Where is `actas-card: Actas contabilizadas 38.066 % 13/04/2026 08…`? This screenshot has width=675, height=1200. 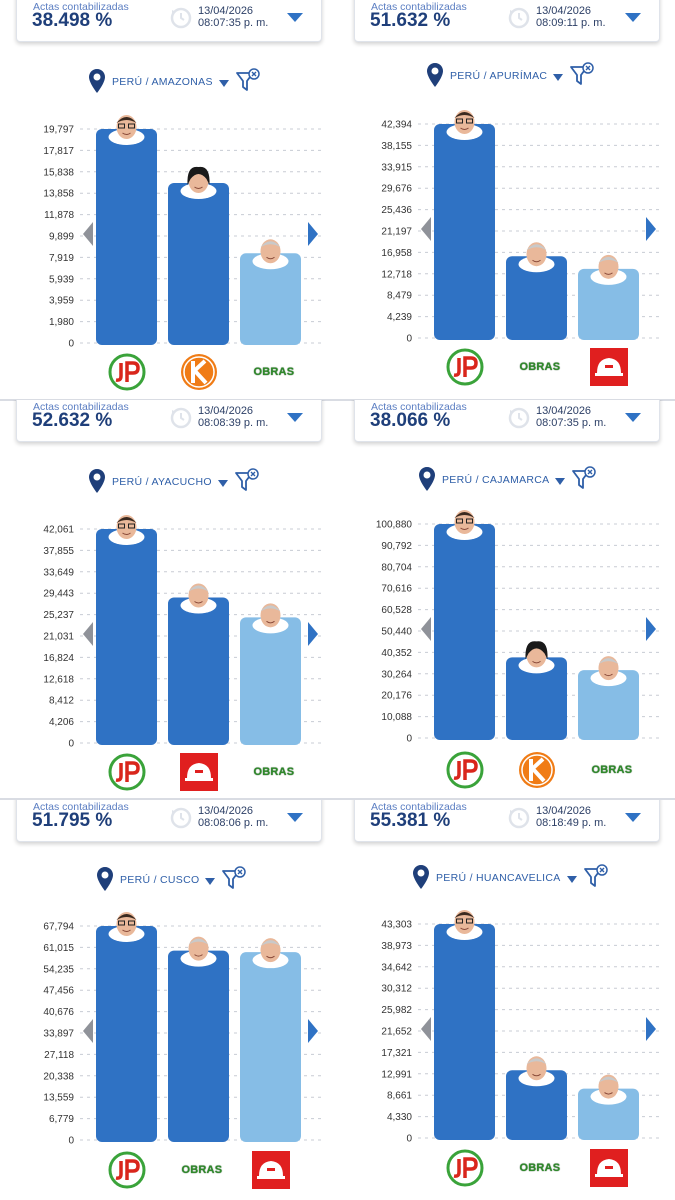
actas-card: Actas contabilizadas 38.066 % 13/04/2026 08… is located at coordinates (507, 421).